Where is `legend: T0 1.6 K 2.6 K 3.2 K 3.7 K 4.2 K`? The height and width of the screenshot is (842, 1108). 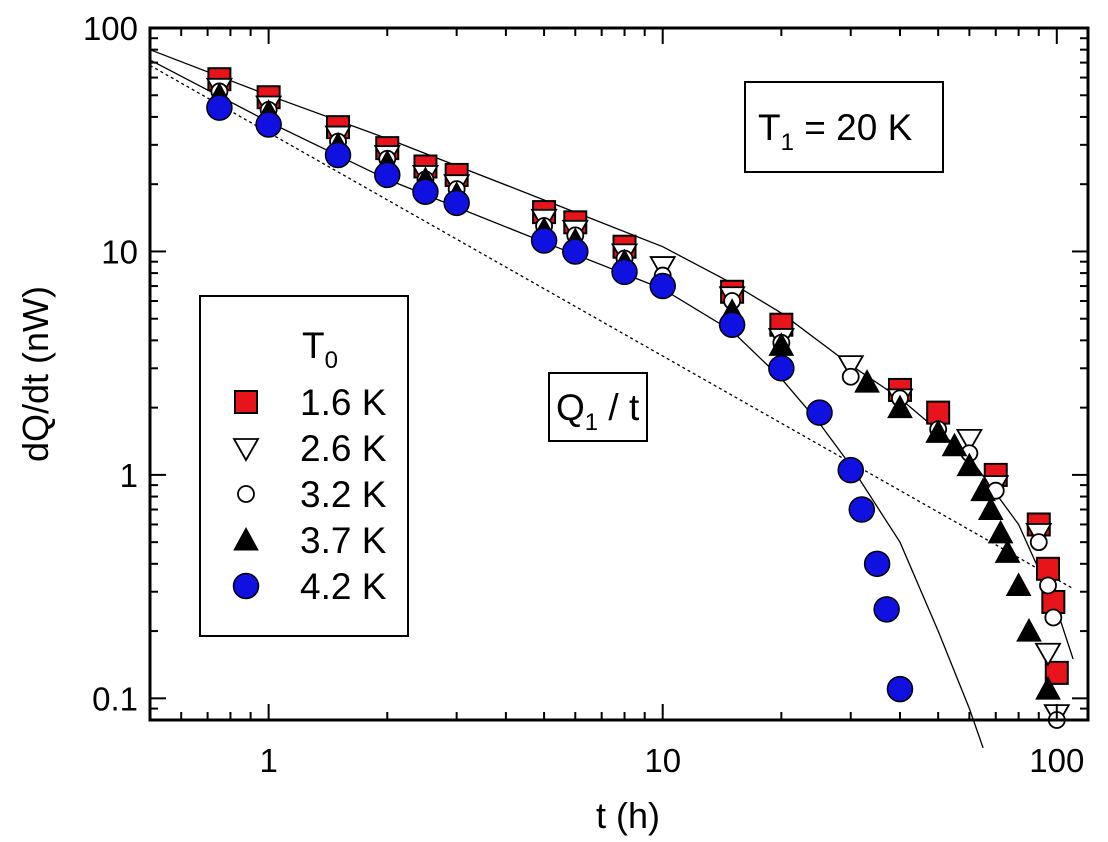
legend: T0 1.6 K 2.6 K 3.2 K 3.7 K 4.2 K is located at coordinates (304, 466).